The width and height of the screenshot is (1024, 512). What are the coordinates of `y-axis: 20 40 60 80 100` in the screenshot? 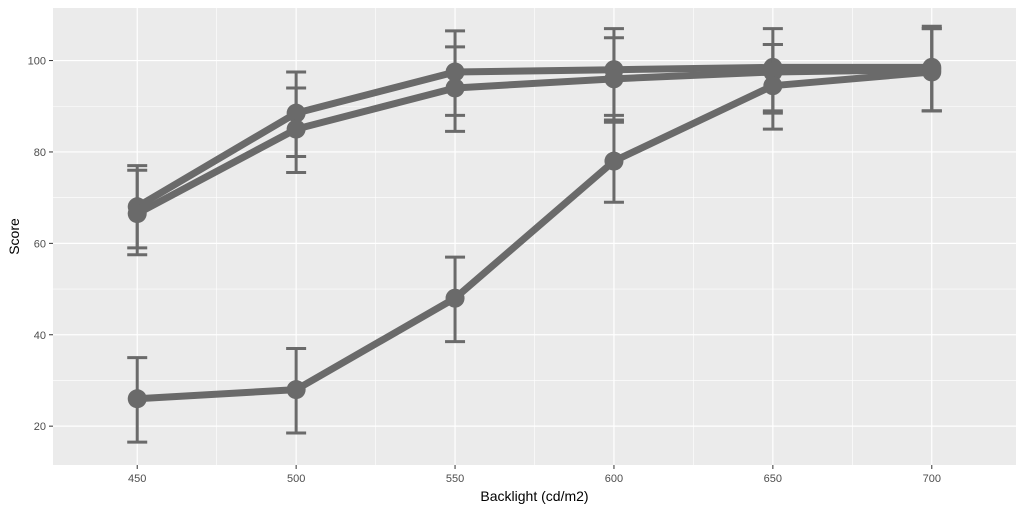 It's located at (40, 244).